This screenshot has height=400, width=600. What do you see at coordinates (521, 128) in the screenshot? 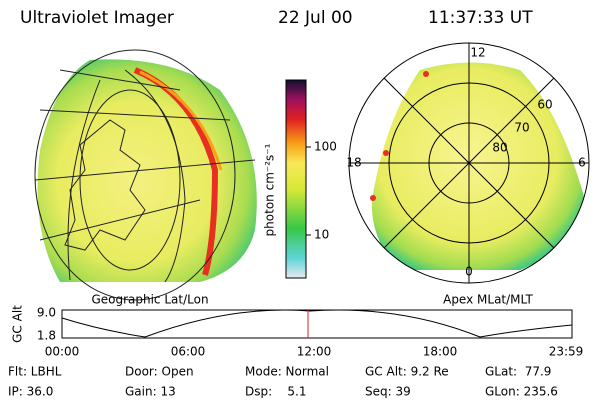
I see `mlat-label: 70` at bounding box center [521, 128].